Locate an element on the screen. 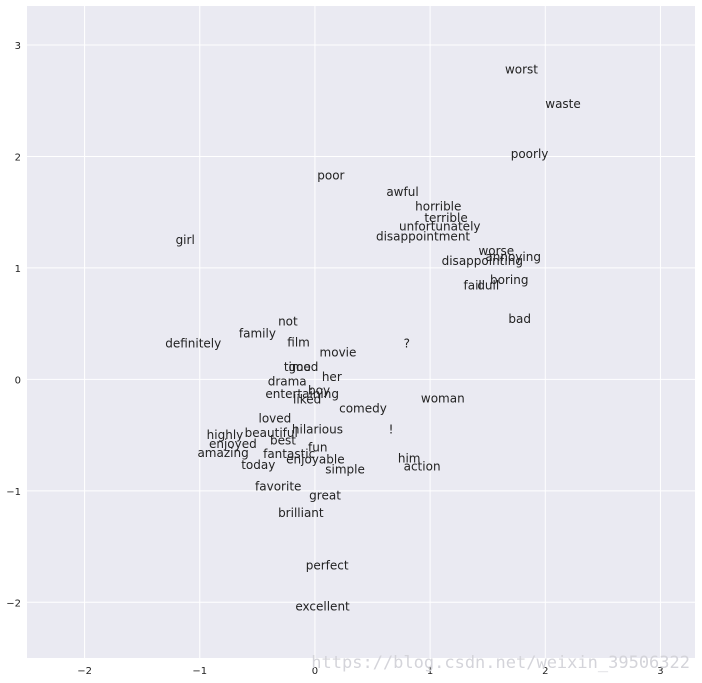 The image size is (702, 683). x-tick-label: −2 is located at coordinates (84, 671).